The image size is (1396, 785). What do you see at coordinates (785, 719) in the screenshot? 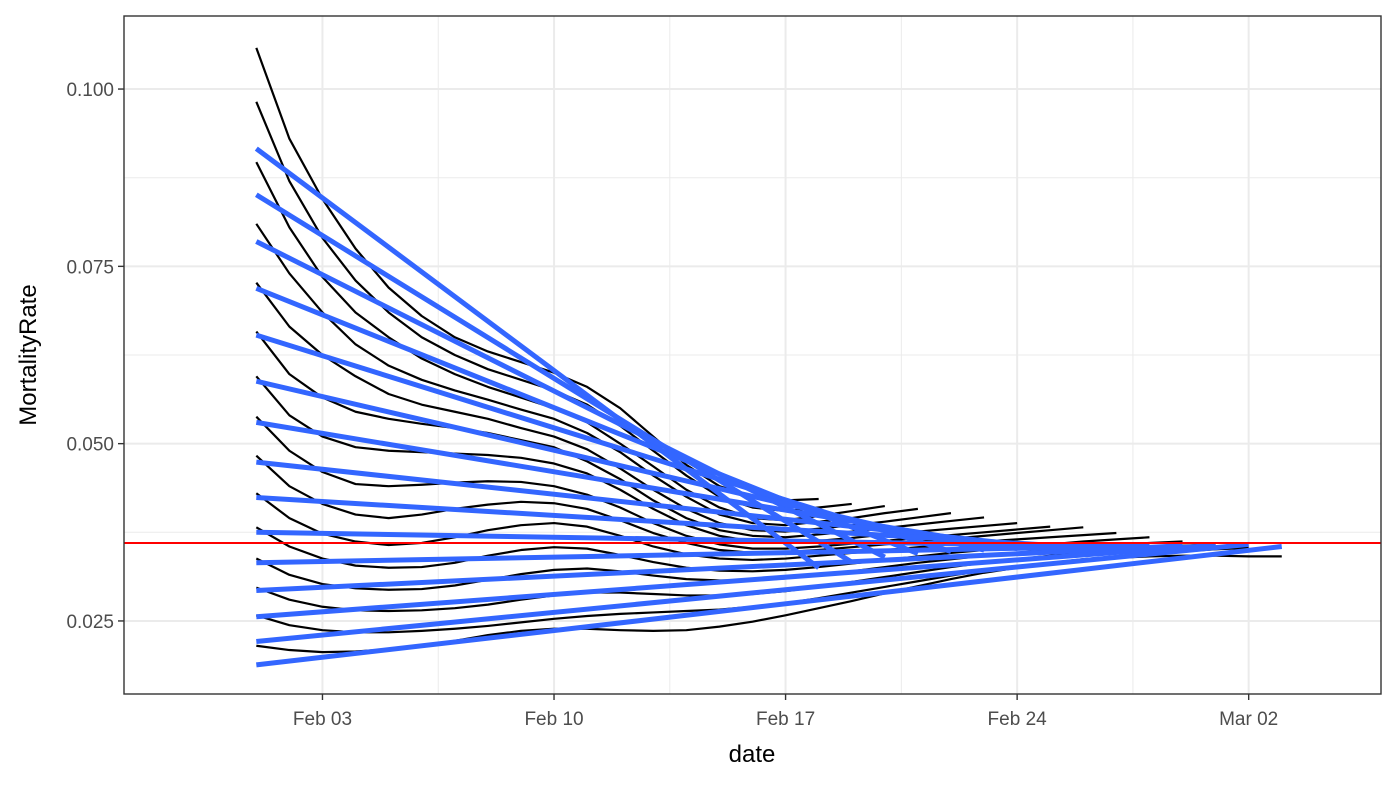
I see `x-tick-label: Feb 17` at bounding box center [785, 719].